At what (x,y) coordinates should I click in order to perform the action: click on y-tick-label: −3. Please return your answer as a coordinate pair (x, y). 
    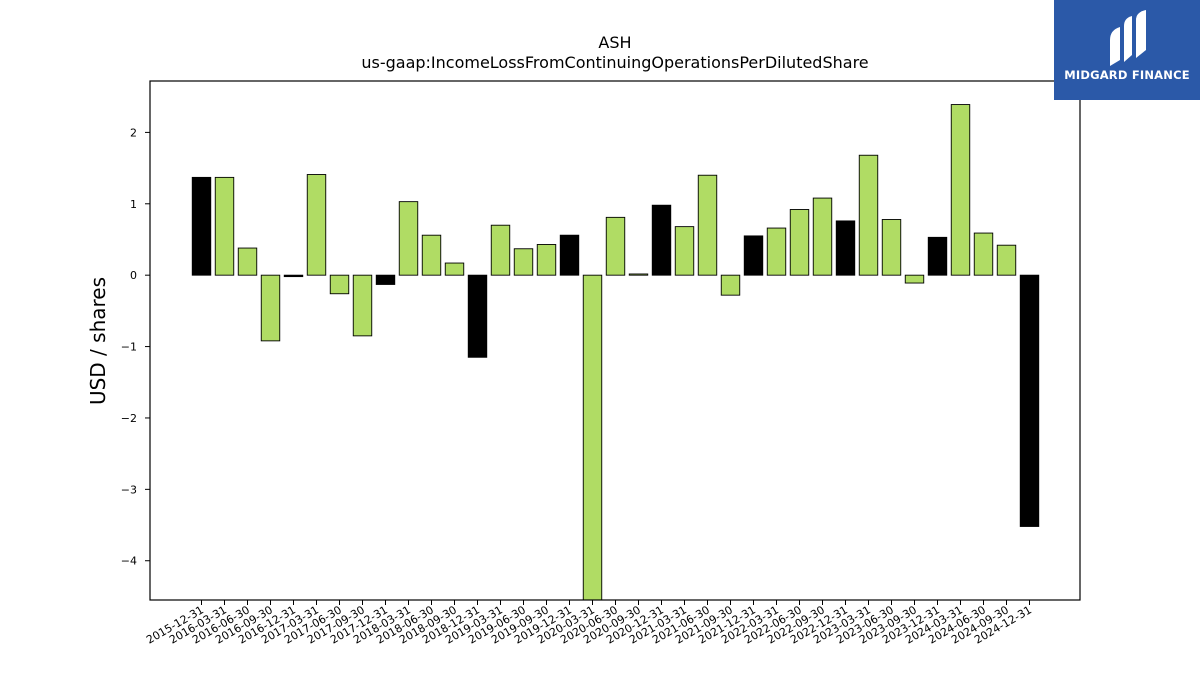
    Looking at the image, I should click on (129, 489).